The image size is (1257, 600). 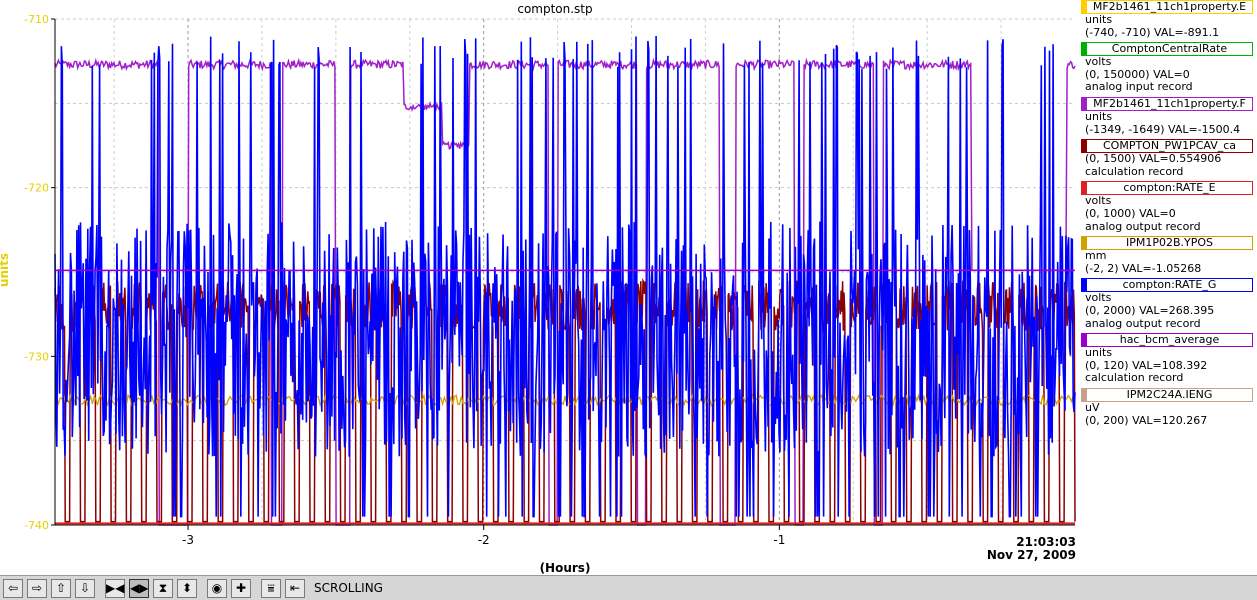 I want to click on y-axis: -710 -720 -730 -740, so click(x=39, y=272).